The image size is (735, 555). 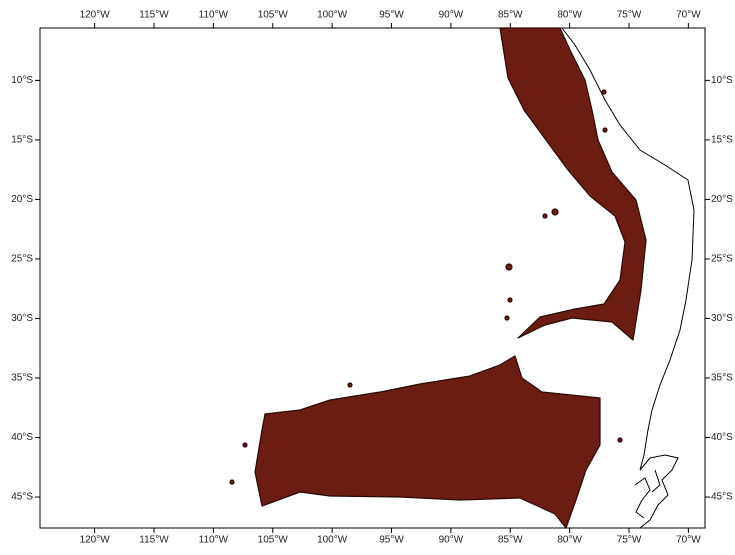 I want to click on point-cloud-north, so click(x=573, y=184).